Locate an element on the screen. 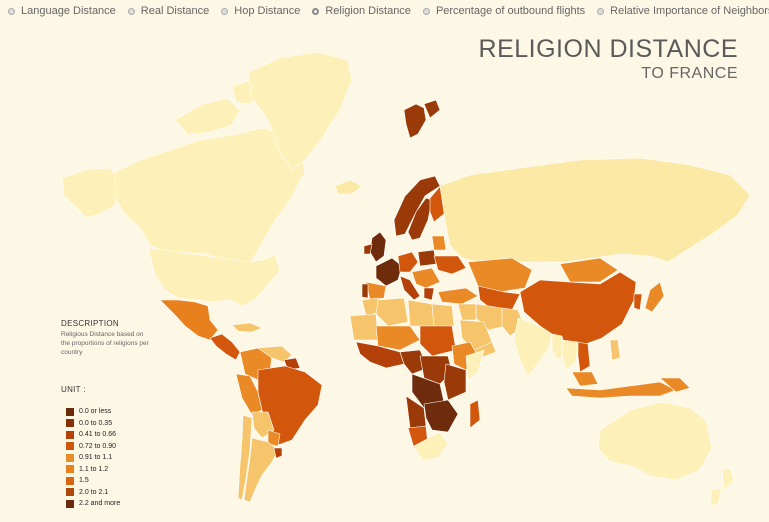 This screenshot has height=522, width=769. country-balkans is located at coordinates (426, 278).